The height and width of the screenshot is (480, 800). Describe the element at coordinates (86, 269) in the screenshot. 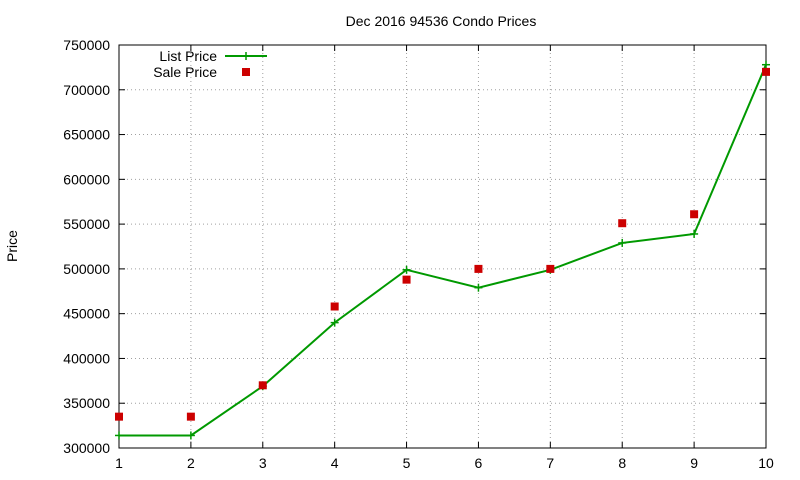

I see `y-tick-label: 500000` at that location.